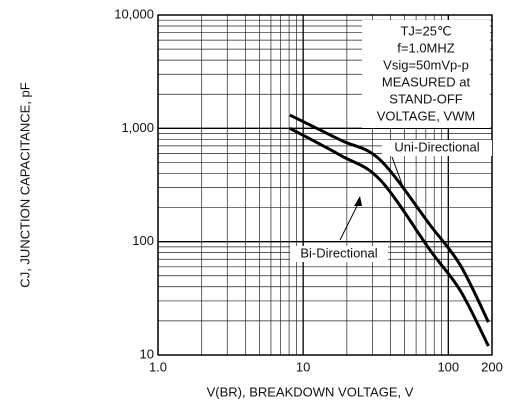 This screenshot has height=408, width=516. I want to click on y-axis-label: CJ, JUNCTION CAPACITANCE, pF, so click(24, 184).